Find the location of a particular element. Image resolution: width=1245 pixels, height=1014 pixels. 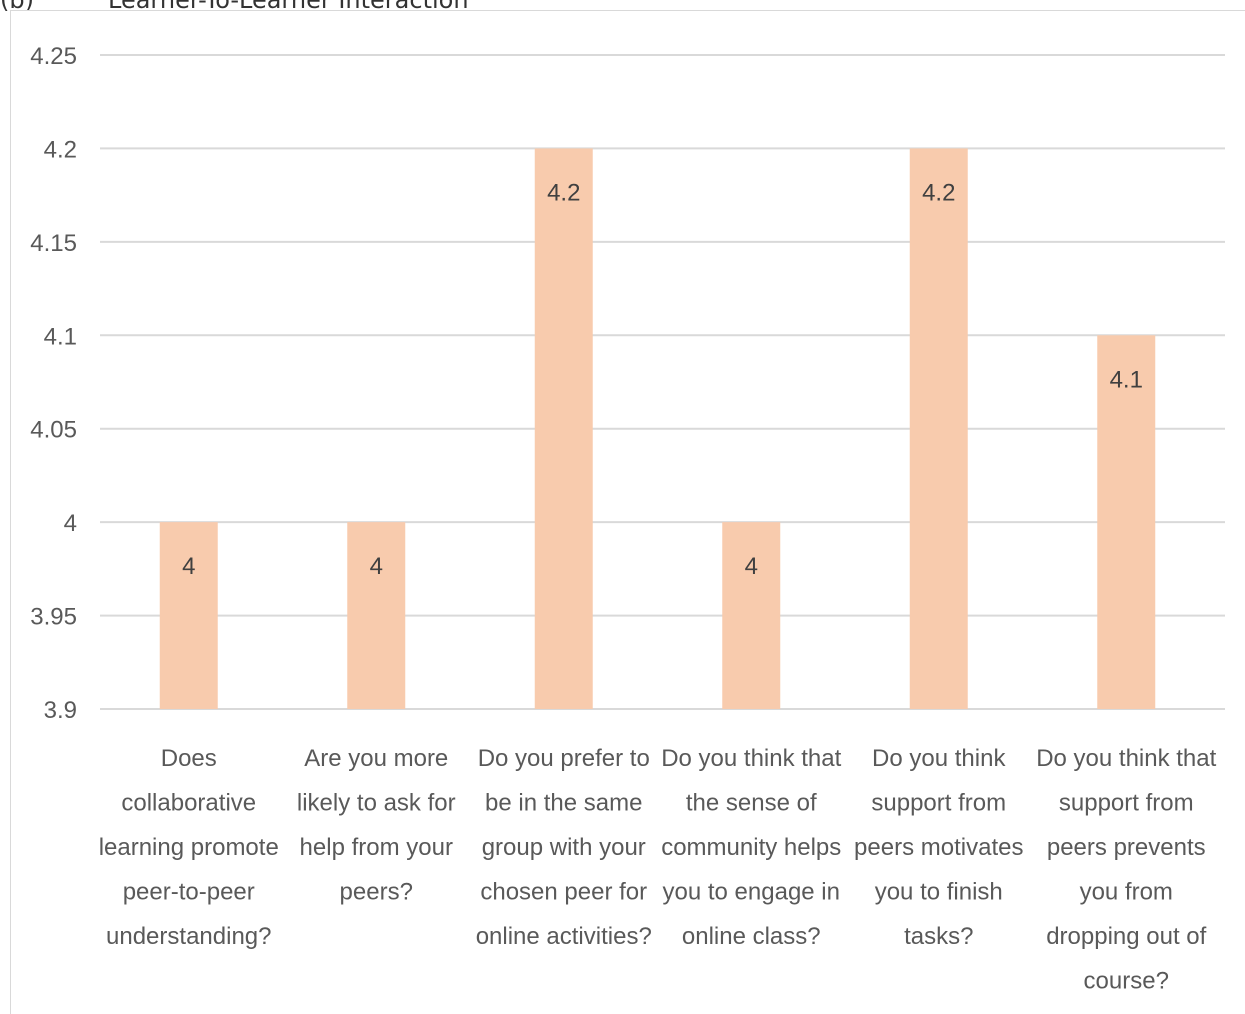

y-tick-label-3: 4.1 is located at coordinates (60, 336).